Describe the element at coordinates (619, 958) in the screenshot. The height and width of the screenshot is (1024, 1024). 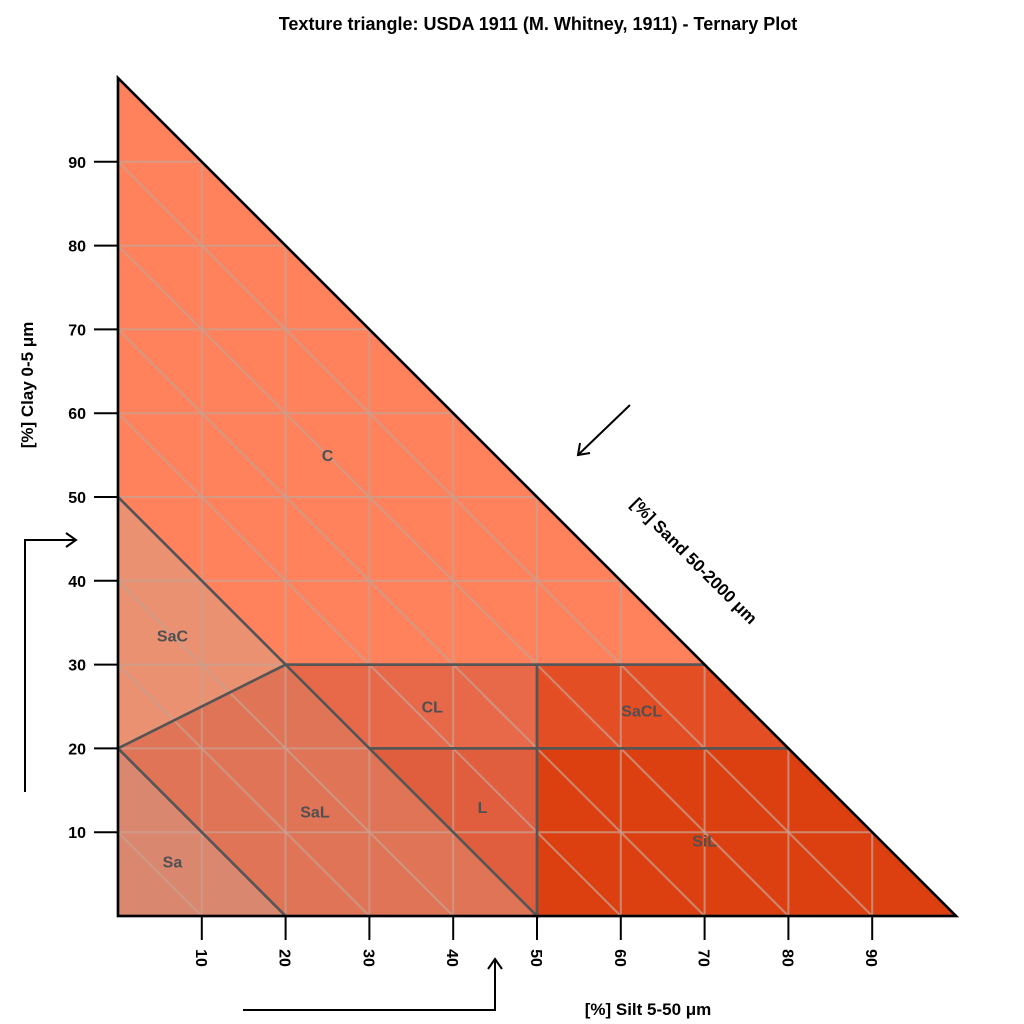
I see `silt-tick-label-60: 60` at that location.